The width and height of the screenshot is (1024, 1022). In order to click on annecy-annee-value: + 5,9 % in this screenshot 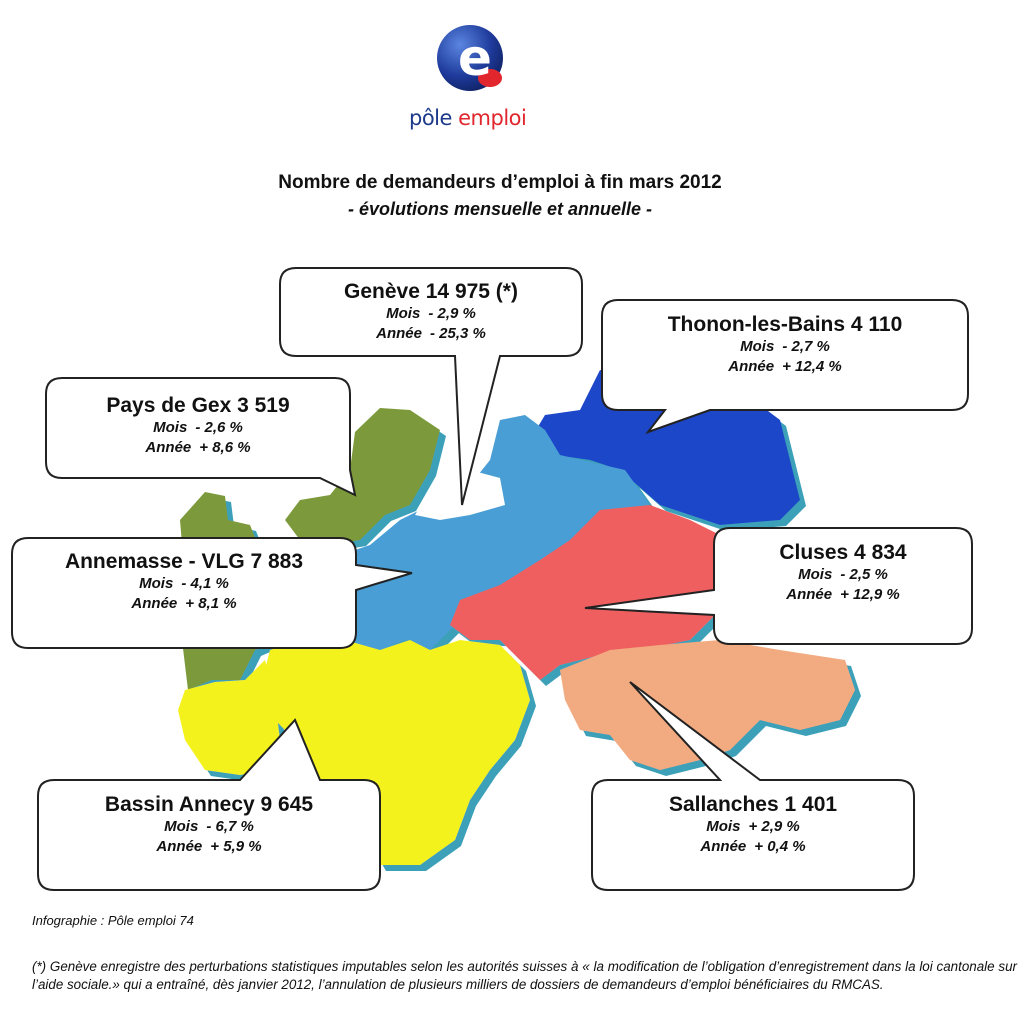, I will do `click(236, 846)`.